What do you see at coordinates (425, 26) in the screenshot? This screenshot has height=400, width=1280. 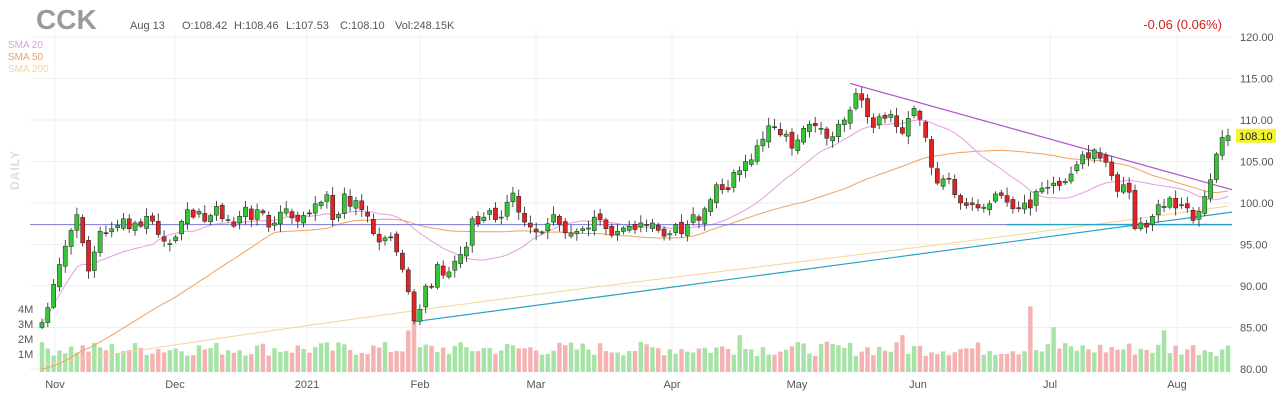 I see `quote-volume: Vol:248.15K` at bounding box center [425, 26].